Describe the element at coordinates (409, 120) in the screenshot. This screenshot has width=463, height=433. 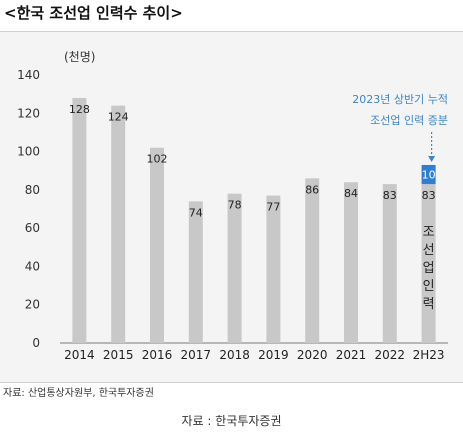
I see `annotation-line-2: 조선업 인력 증분` at that location.